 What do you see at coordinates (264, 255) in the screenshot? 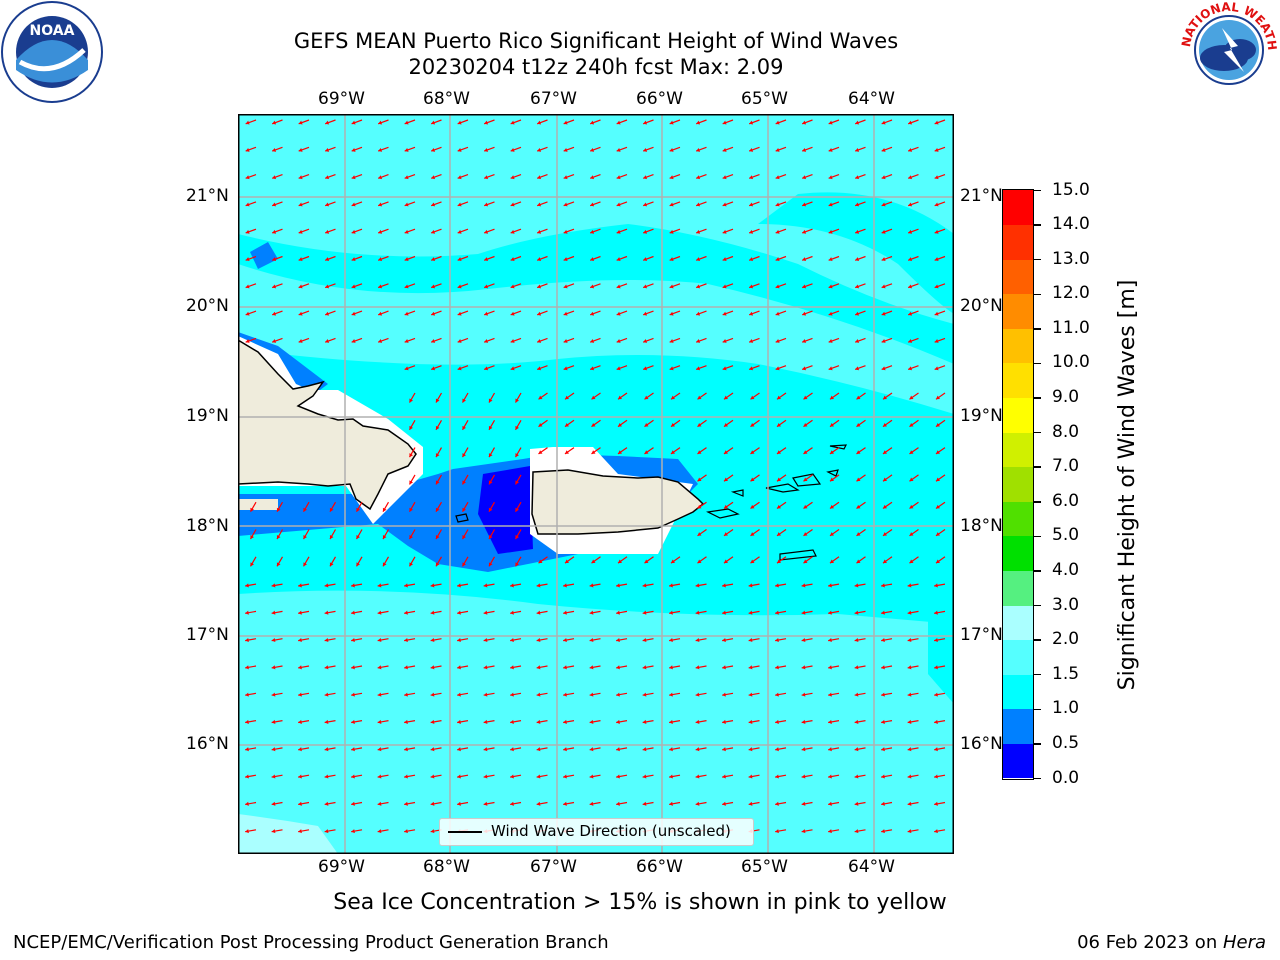
I see `shallow-patch-northwest` at bounding box center [264, 255].